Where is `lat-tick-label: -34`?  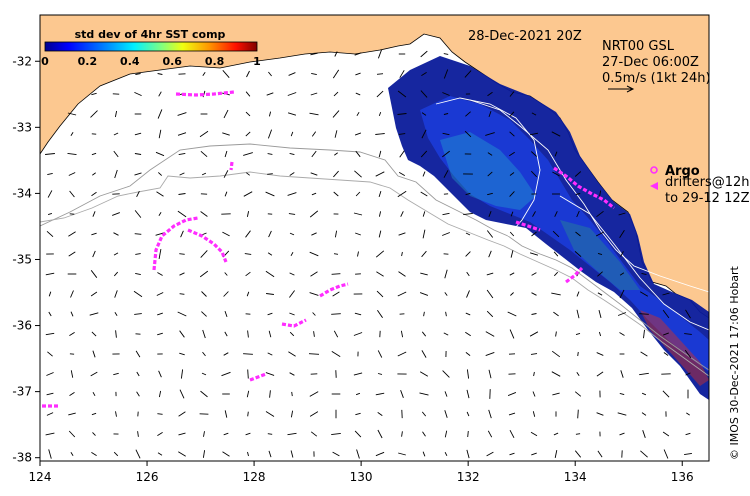 lat-tick-label: -34 is located at coordinates (22, 193).